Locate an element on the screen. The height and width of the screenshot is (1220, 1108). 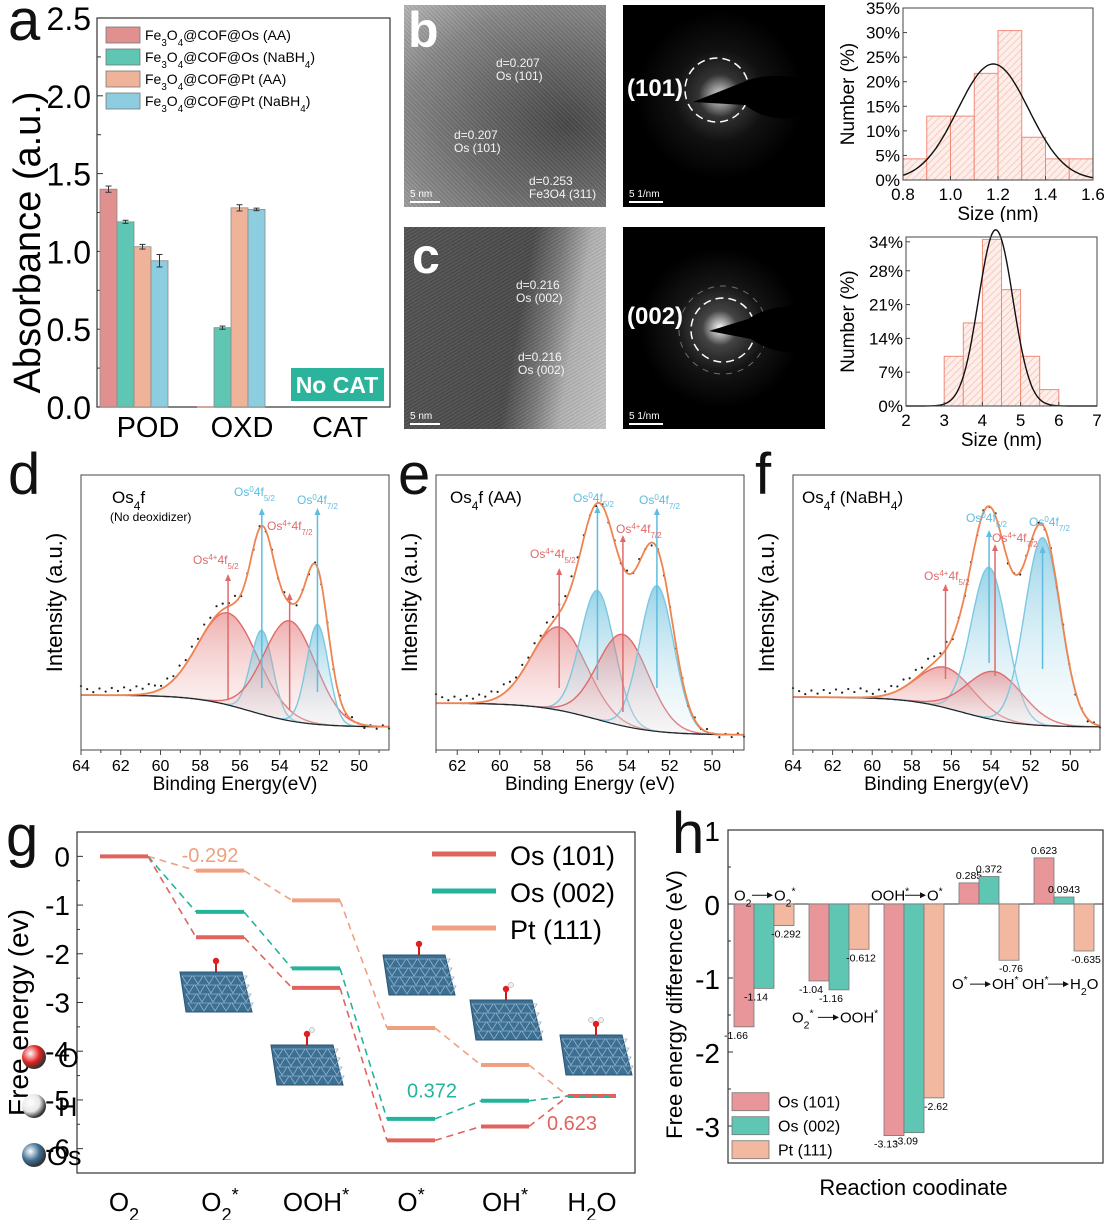
x-tick-label: O2 is located at coordinates (124, 1203).